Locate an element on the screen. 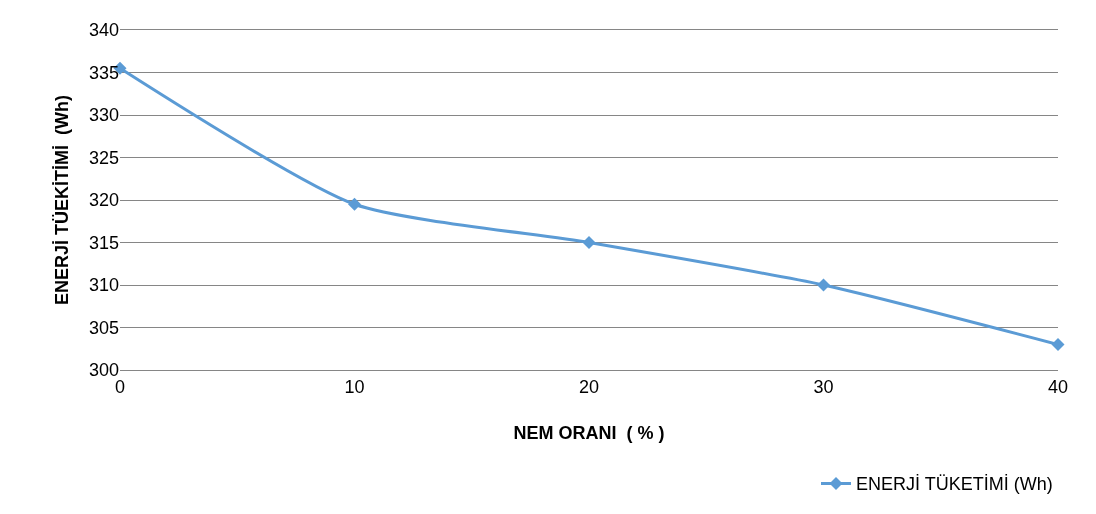  y-axis-title: ENERJİ TÜEKİTİMİ (Wh) is located at coordinates (62, 200).